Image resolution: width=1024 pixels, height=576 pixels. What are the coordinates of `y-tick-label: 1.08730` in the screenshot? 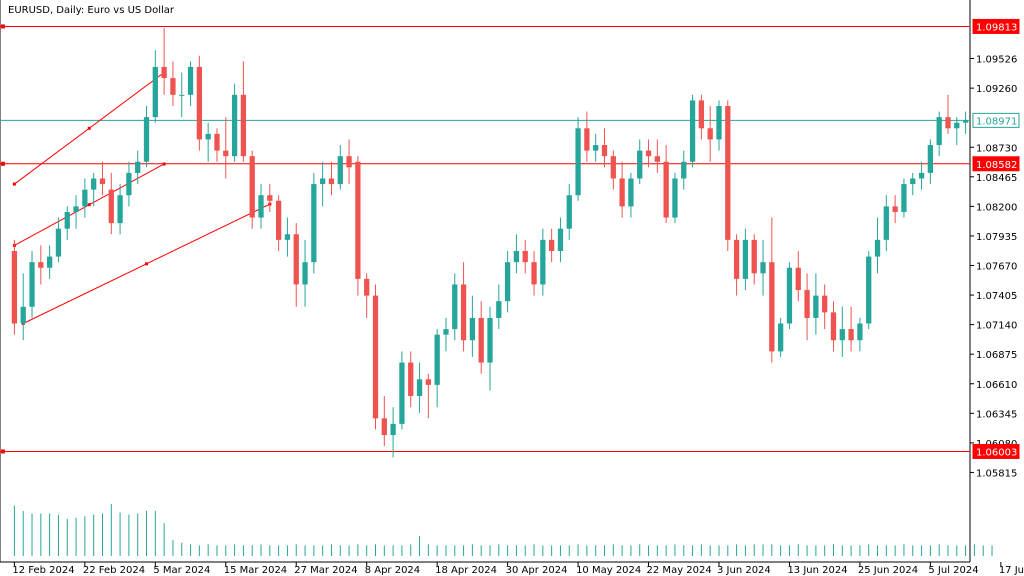 It's located at (996, 148).